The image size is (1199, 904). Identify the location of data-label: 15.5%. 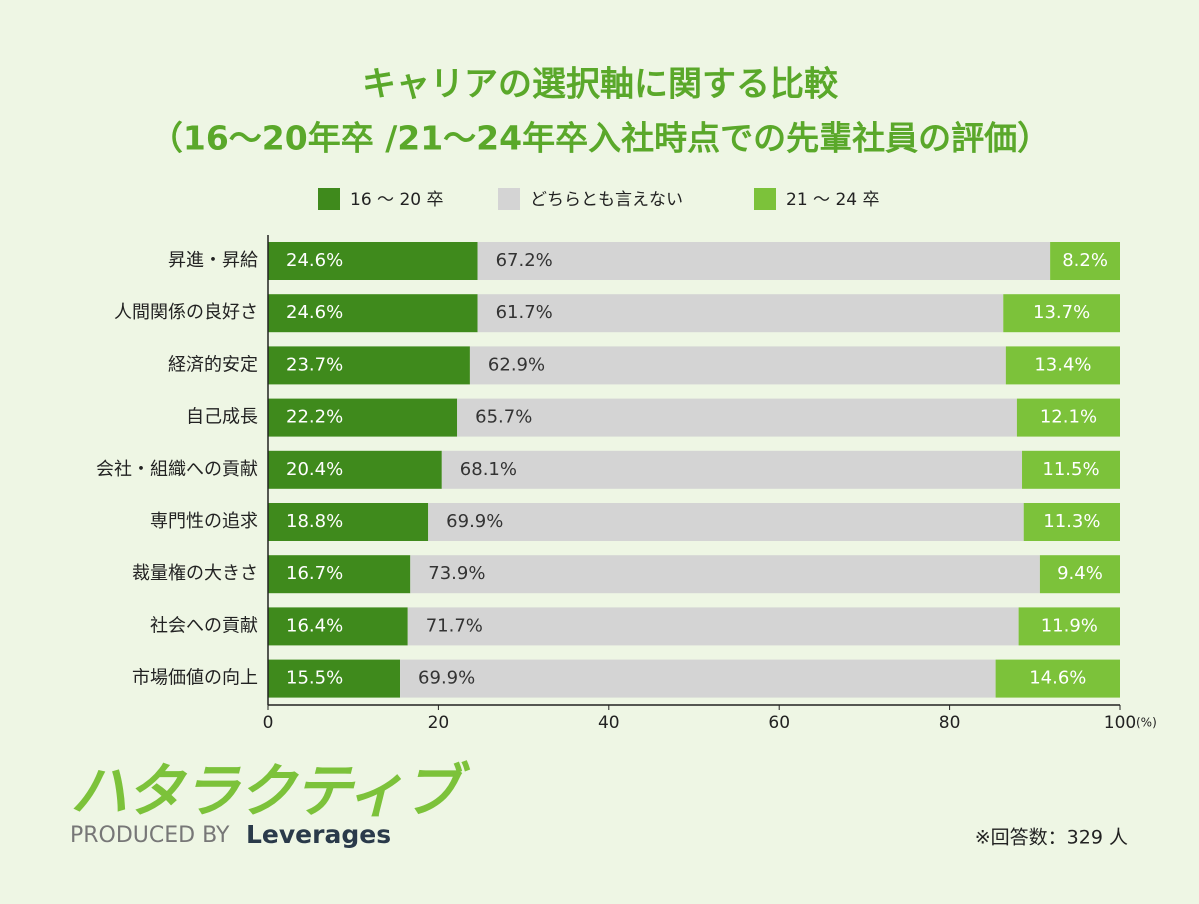
(314, 678).